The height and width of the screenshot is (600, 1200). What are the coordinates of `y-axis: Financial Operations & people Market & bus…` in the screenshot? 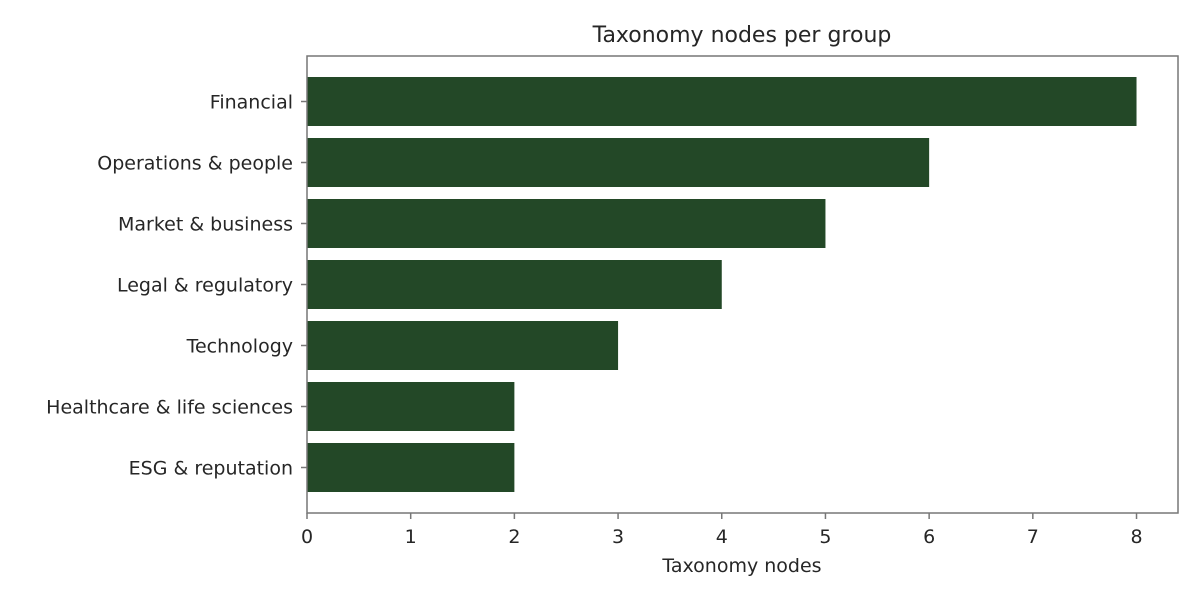 It's located at (176, 286).